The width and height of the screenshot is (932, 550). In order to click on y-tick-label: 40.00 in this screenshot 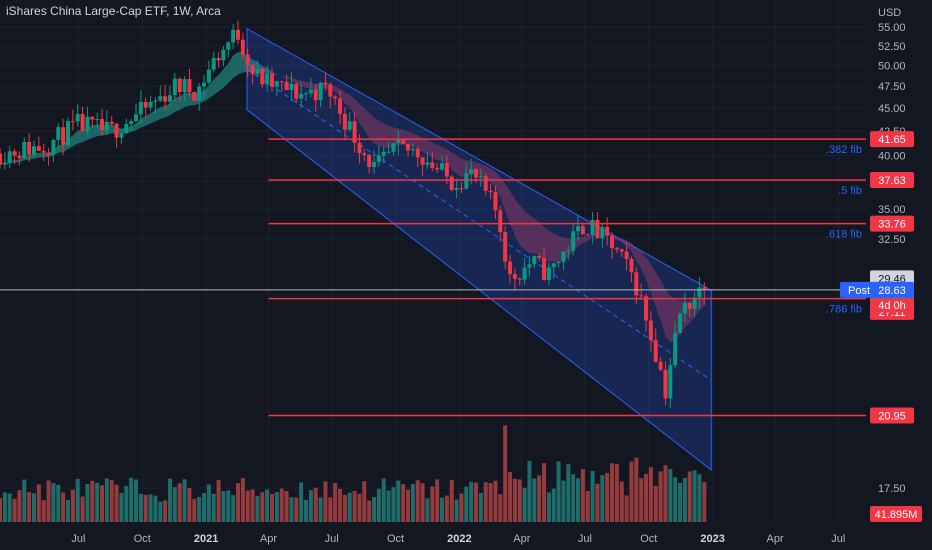, I will do `click(892, 156)`.